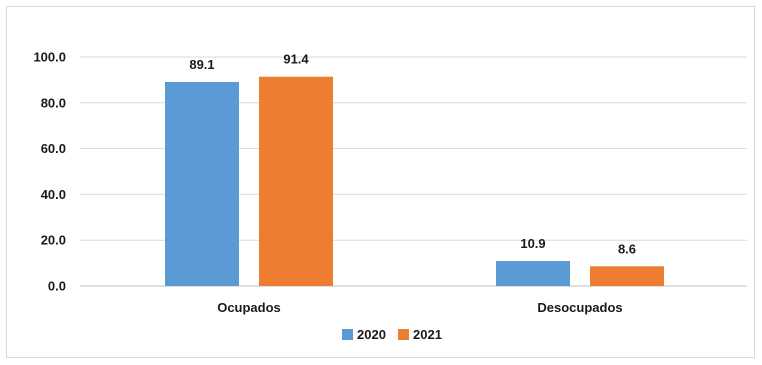 The width and height of the screenshot is (762, 365). Describe the element at coordinates (202, 183) in the screenshot. I see `bar-2020-ocupados` at that location.